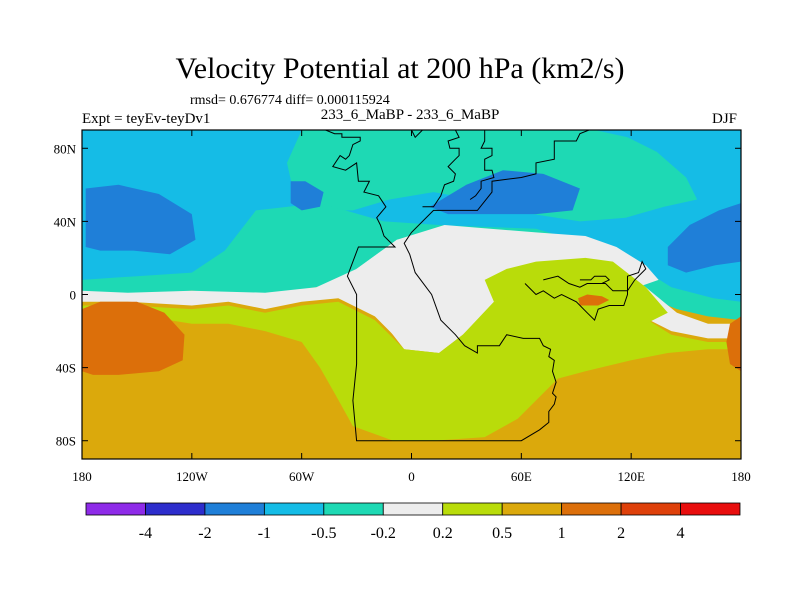 This screenshot has width=800, height=600. I want to click on experiment-label: Expt = teyEv-teyDv1, so click(146, 119).